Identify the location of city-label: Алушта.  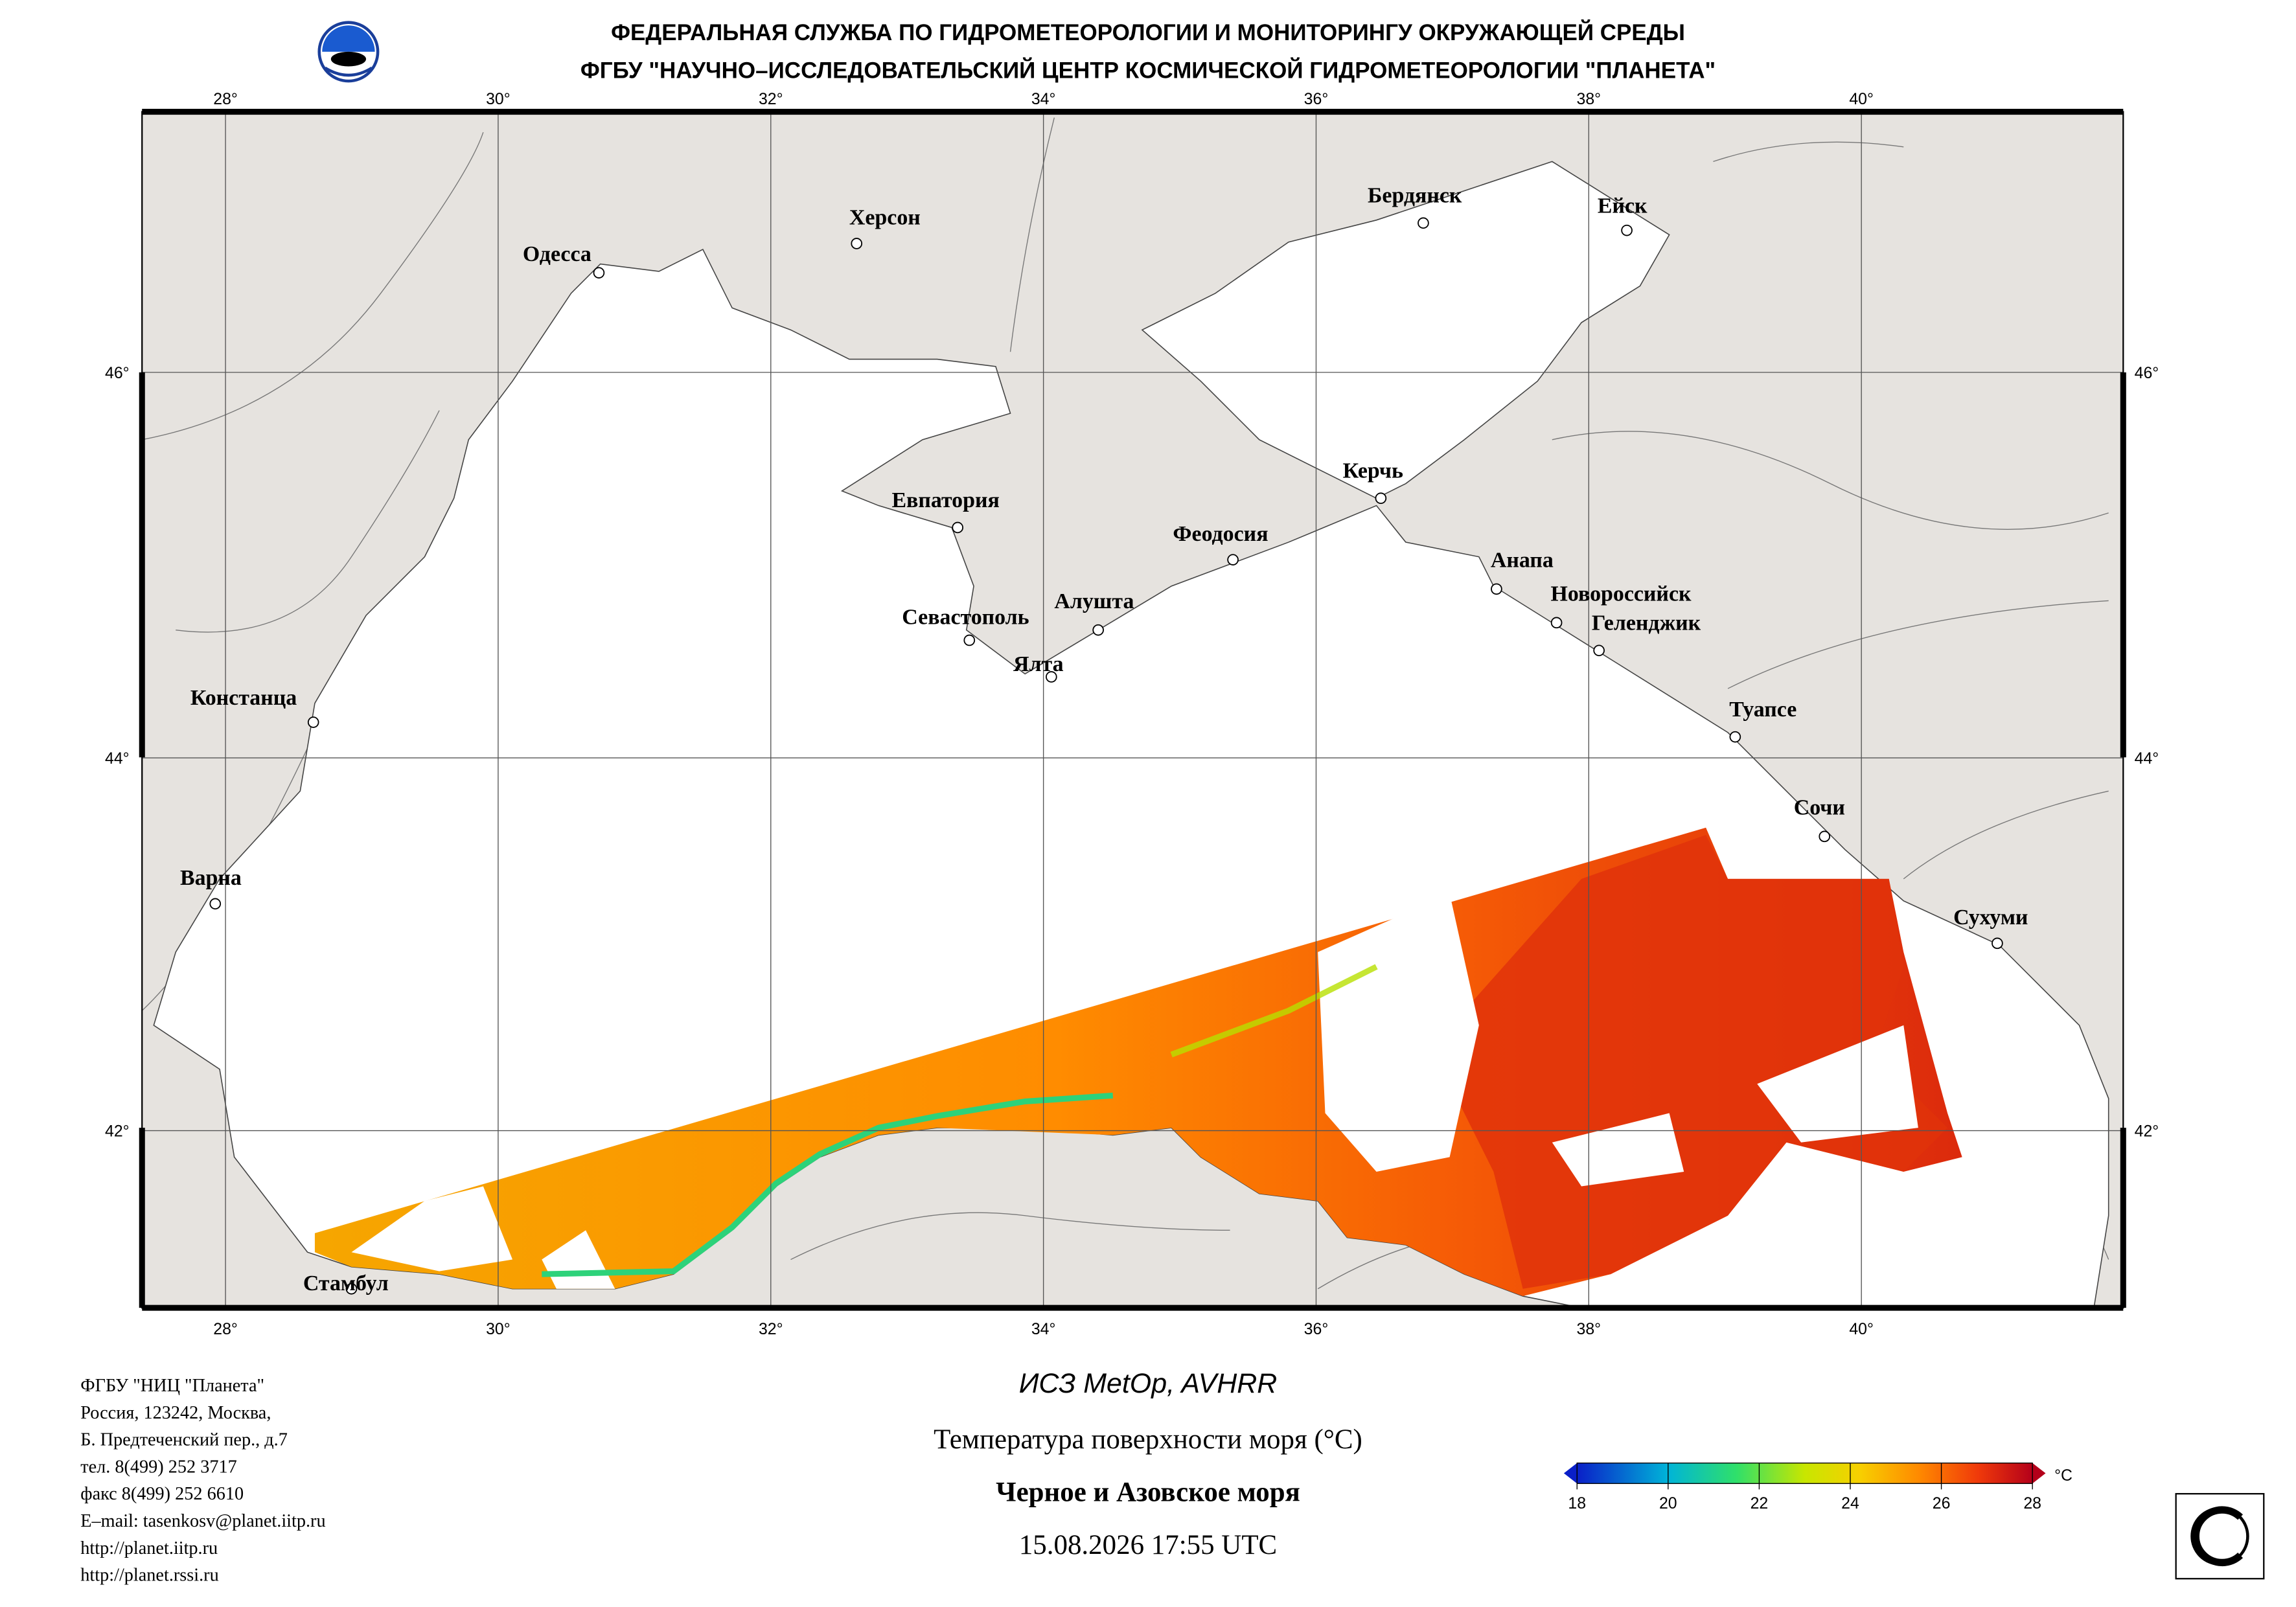
(1094, 601).